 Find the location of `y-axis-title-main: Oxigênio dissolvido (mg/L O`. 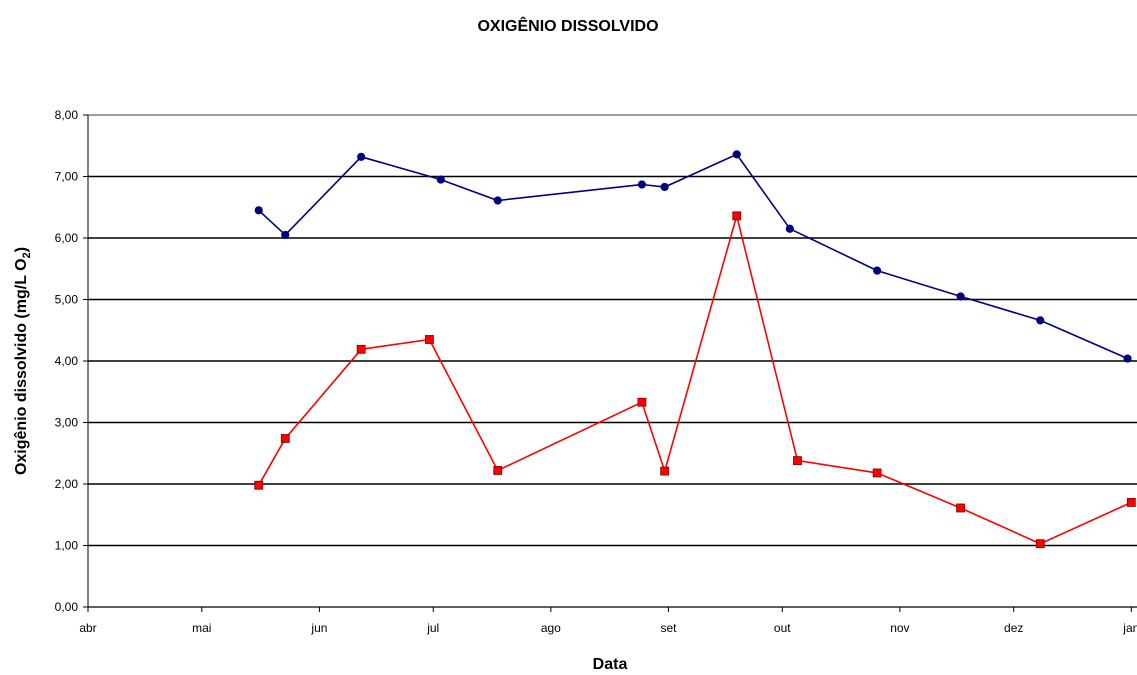

y-axis-title-main: Oxigênio dissolvido (mg/L O is located at coordinates (21, 366).